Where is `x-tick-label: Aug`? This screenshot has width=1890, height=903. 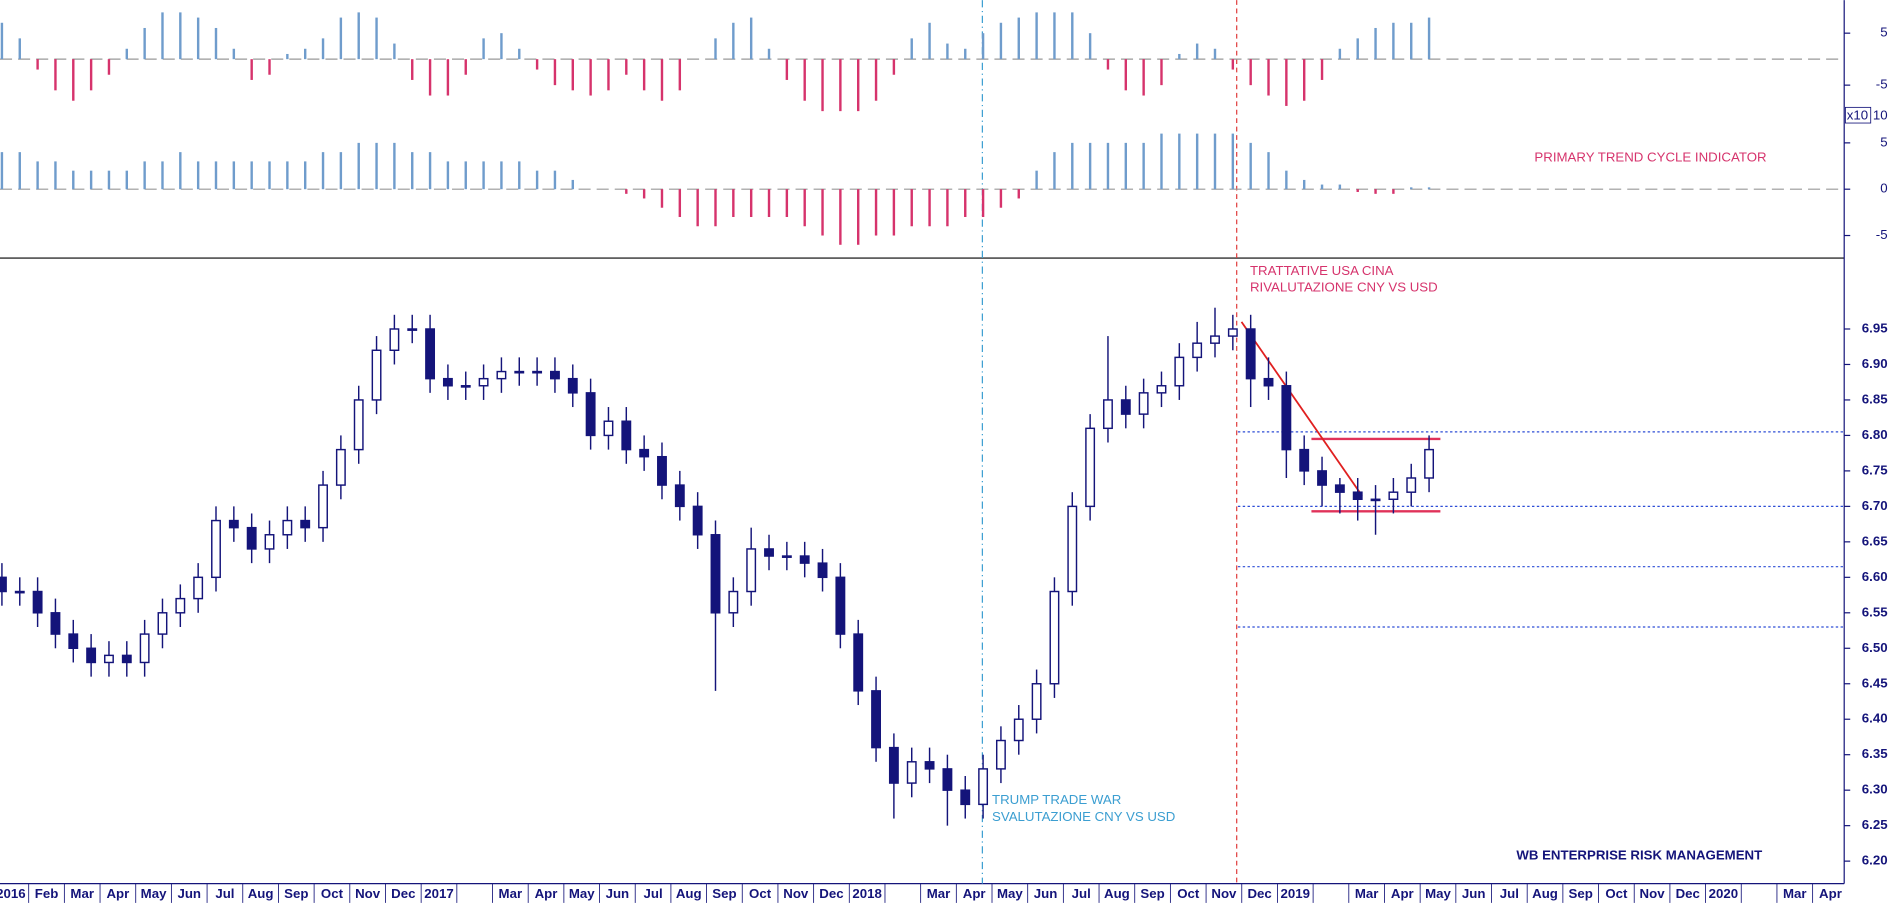
x-tick-label: Aug is located at coordinates (689, 893).